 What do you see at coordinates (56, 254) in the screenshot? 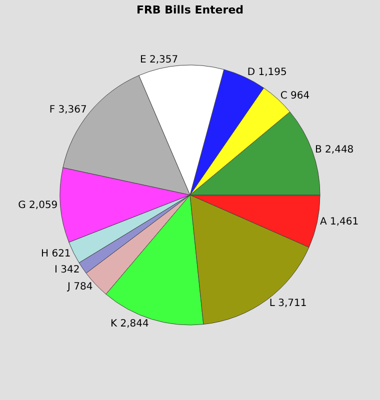
I see `slice-label: H 621` at bounding box center [56, 254].